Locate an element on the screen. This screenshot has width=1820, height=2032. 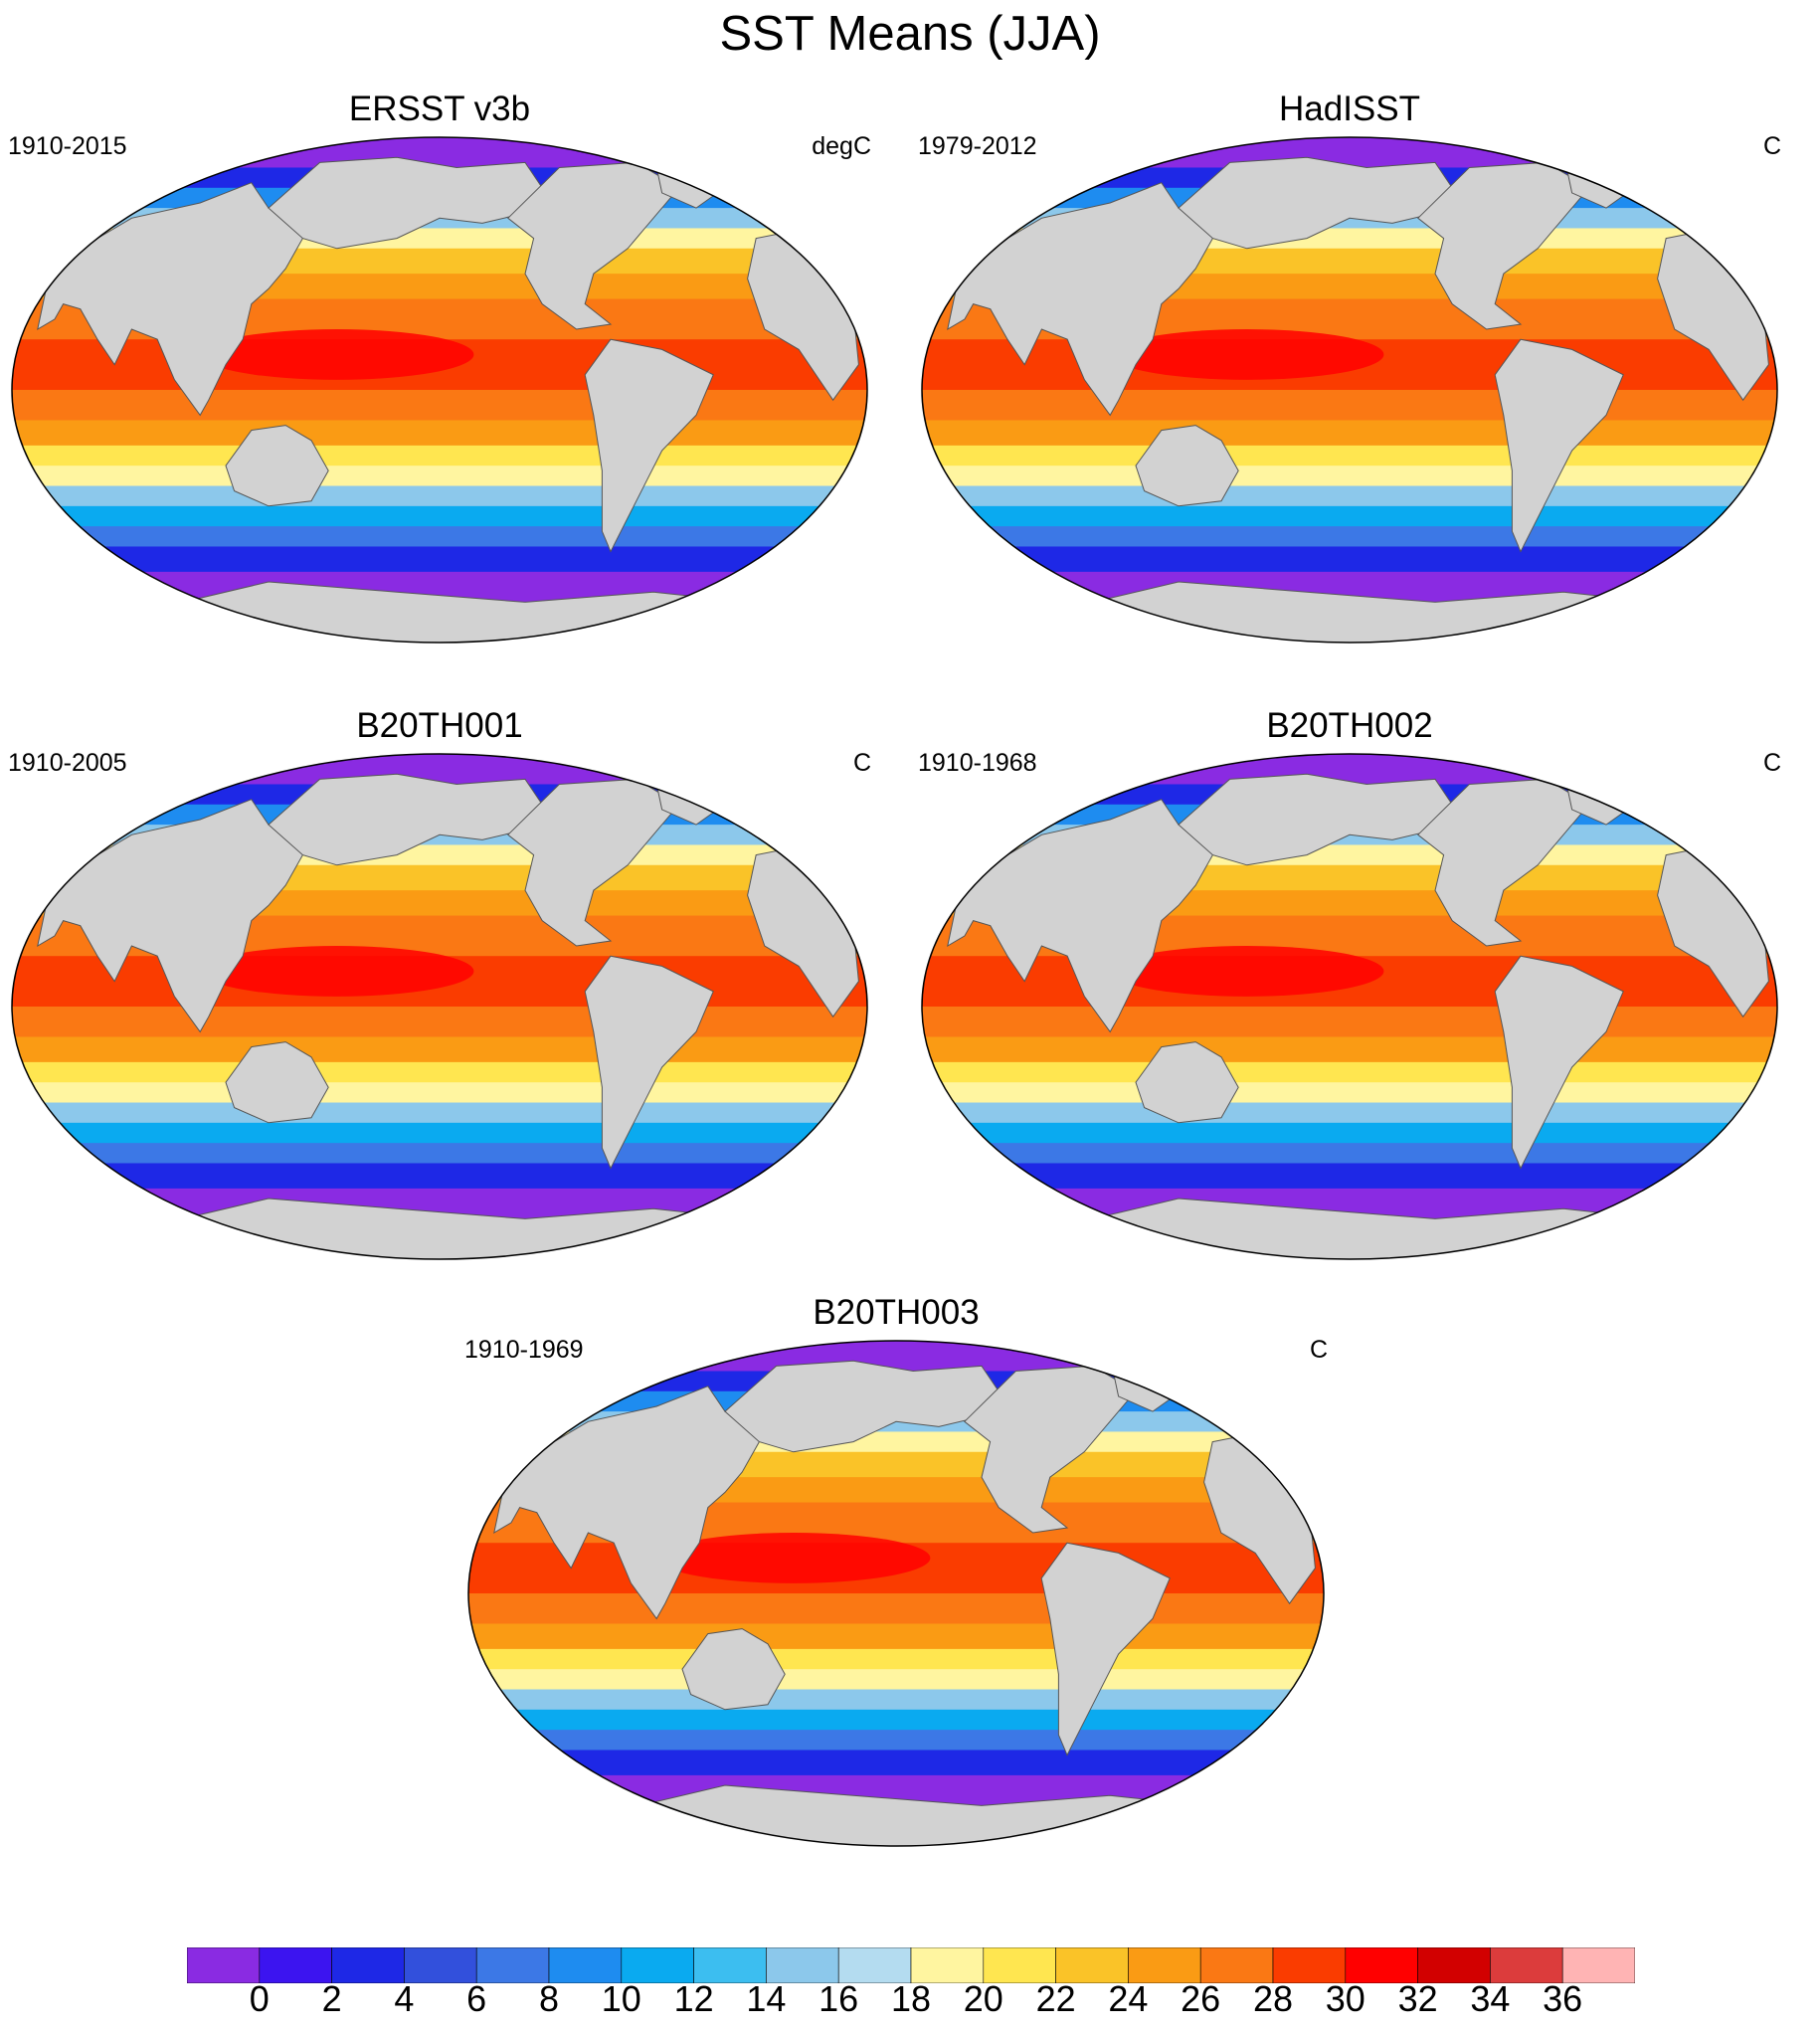
colorbar-tick-label: 20 is located at coordinates (983, 1999).